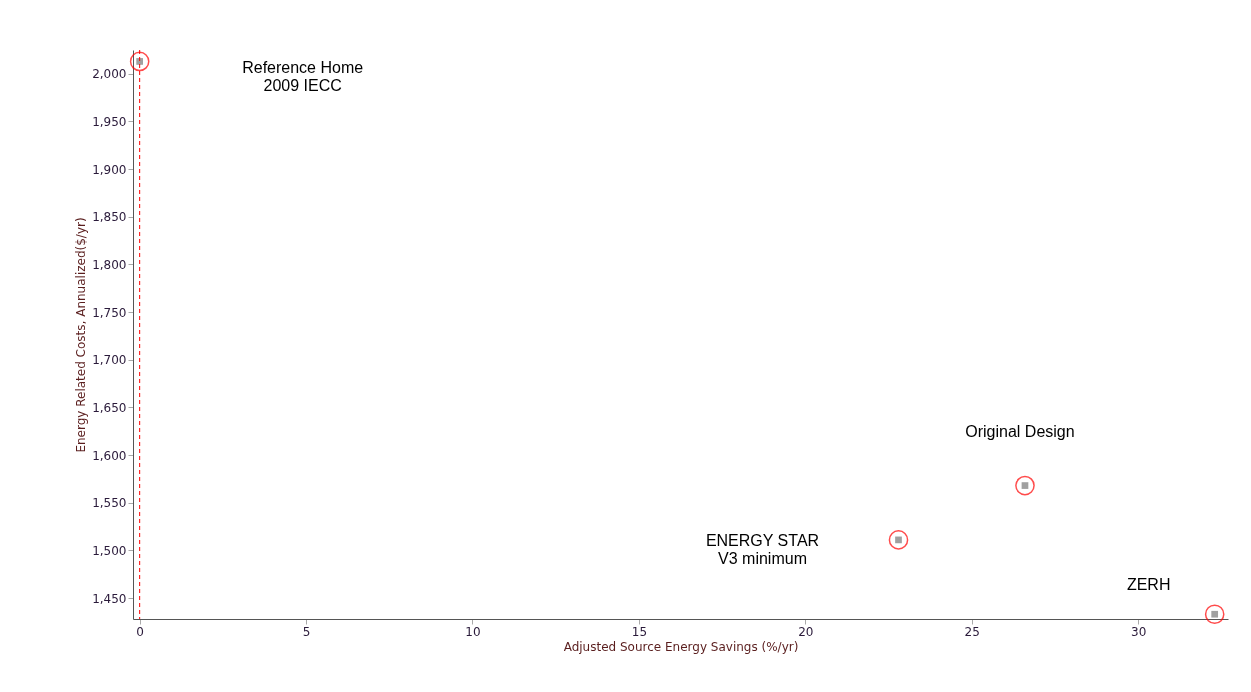 This screenshot has height=692, width=1251. I want to click on x-tick-label: 5, so click(306, 631).